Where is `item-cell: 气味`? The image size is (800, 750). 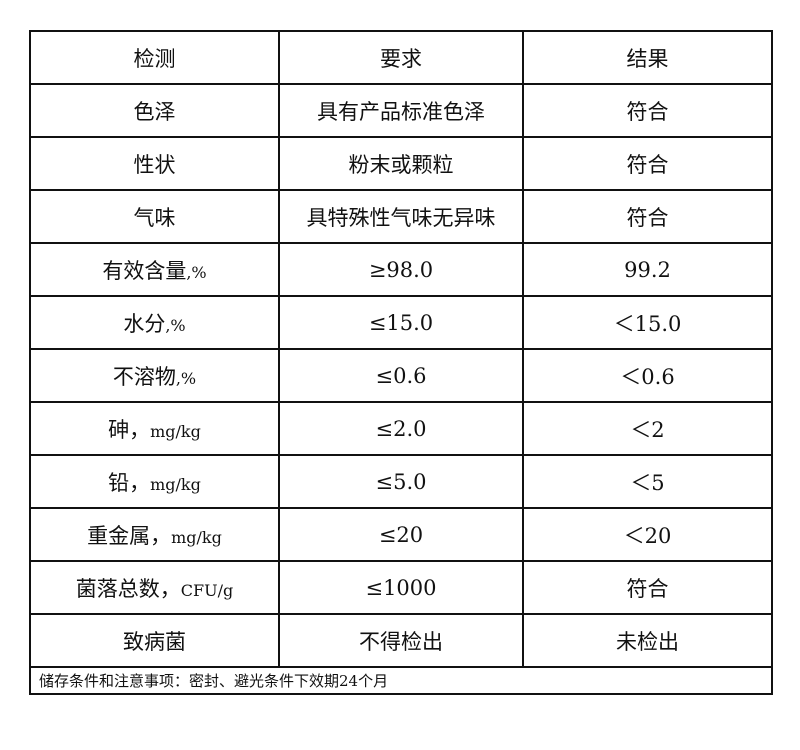 item-cell: 气味 is located at coordinates (154, 216).